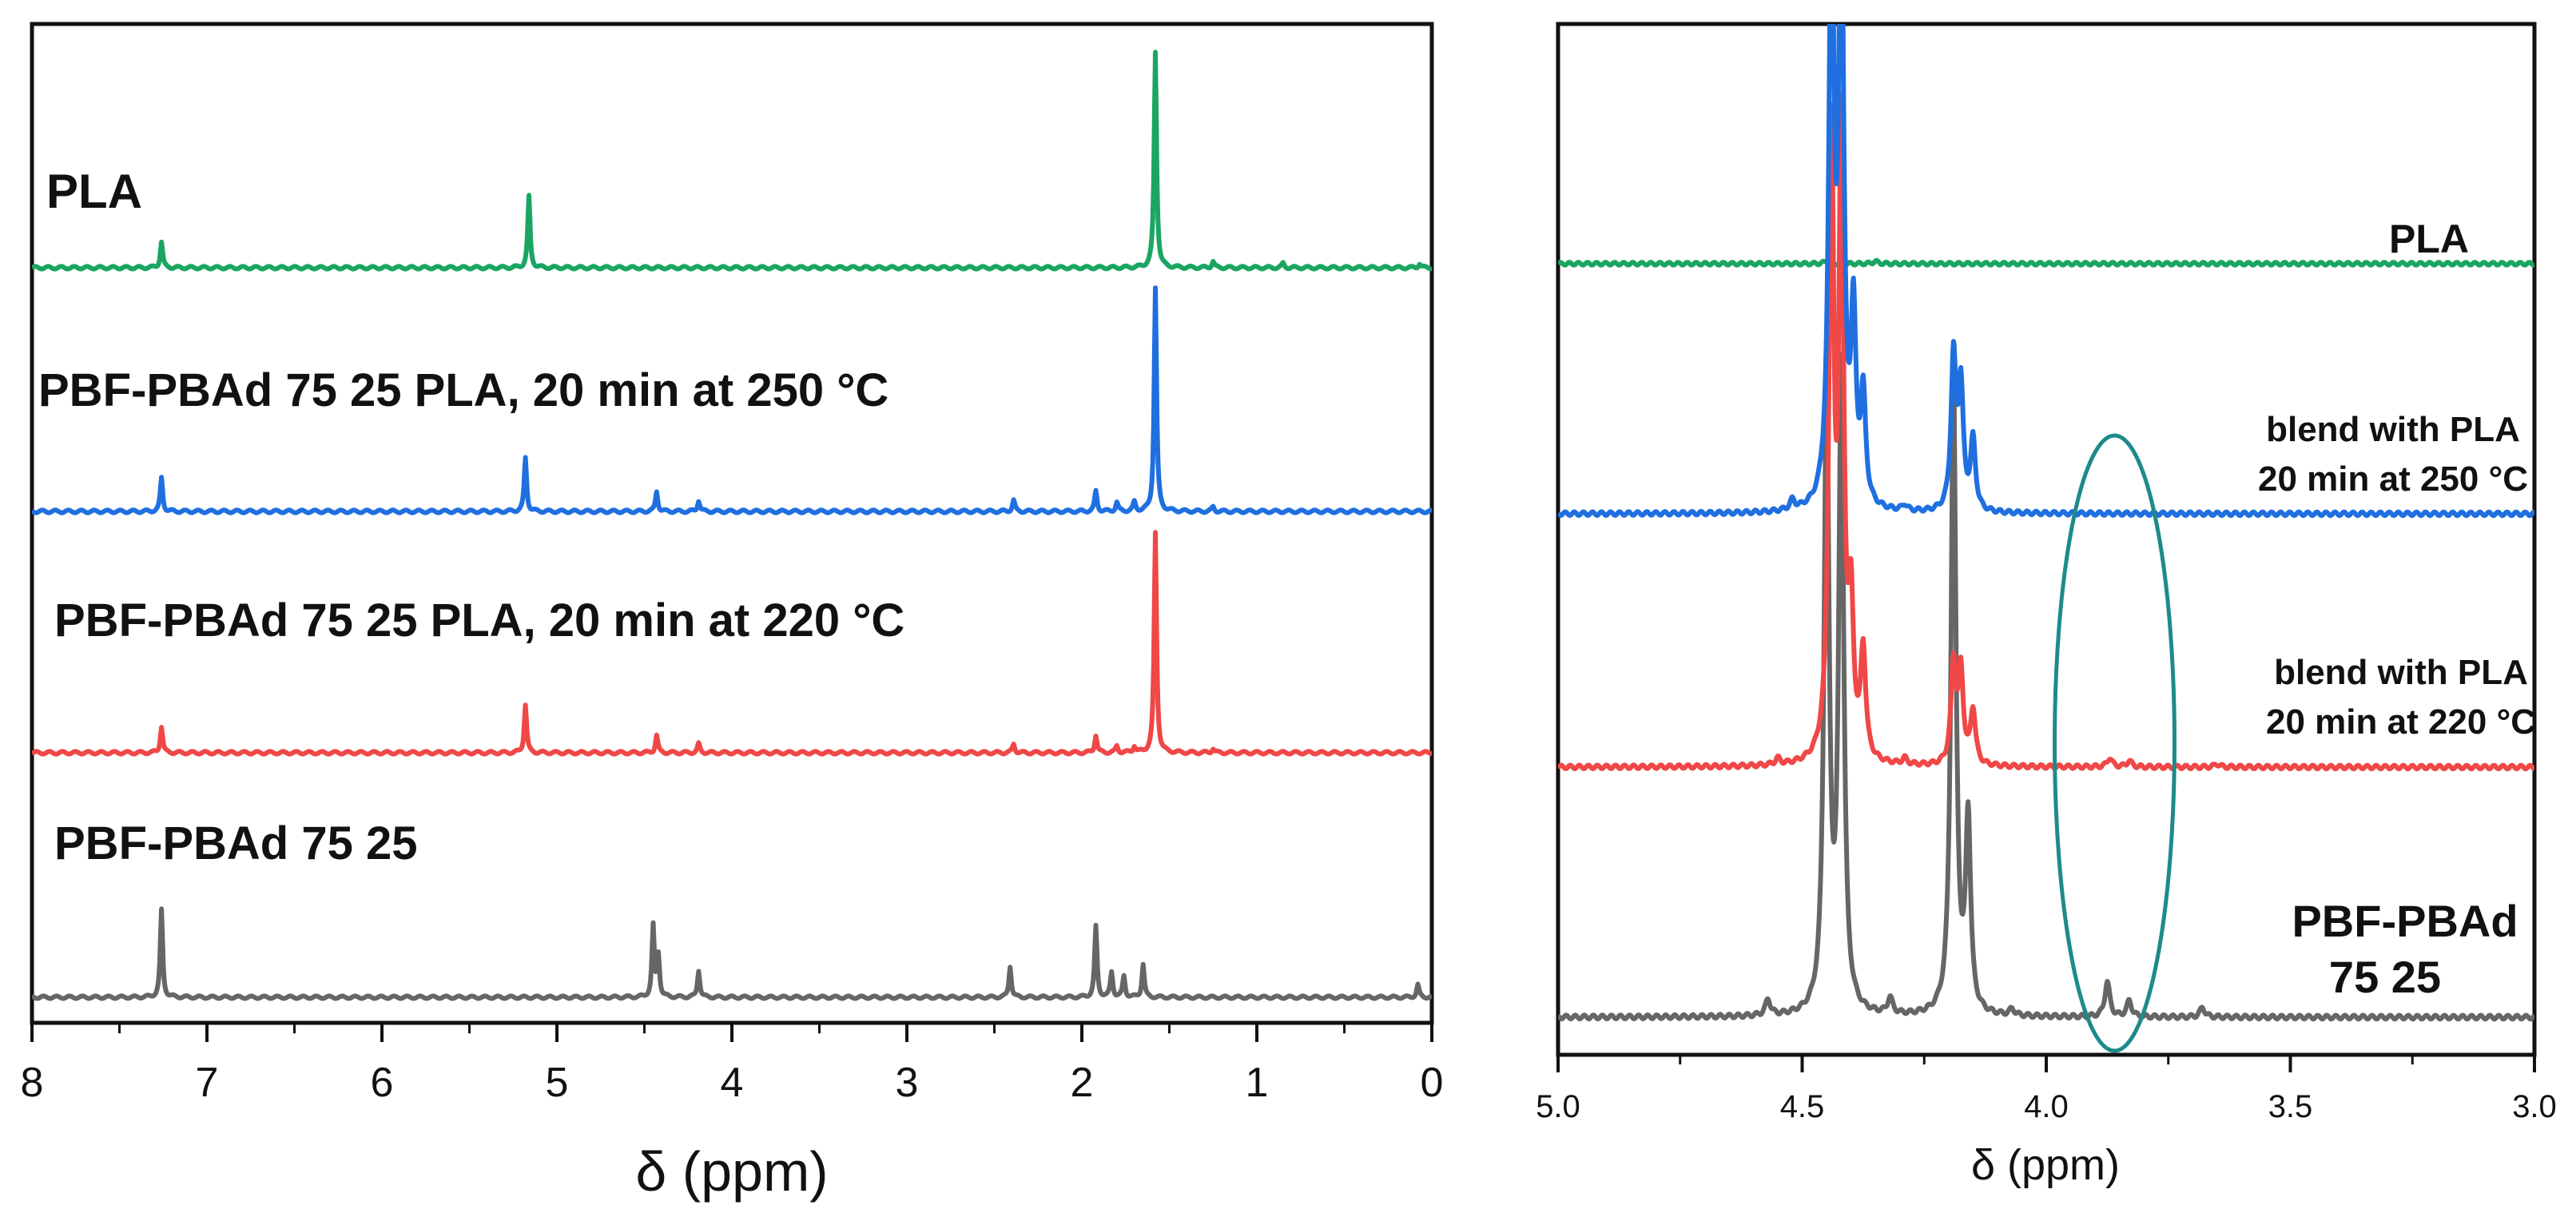  What do you see at coordinates (557, 1083) in the screenshot?
I see `x-tick-label: 5` at bounding box center [557, 1083].